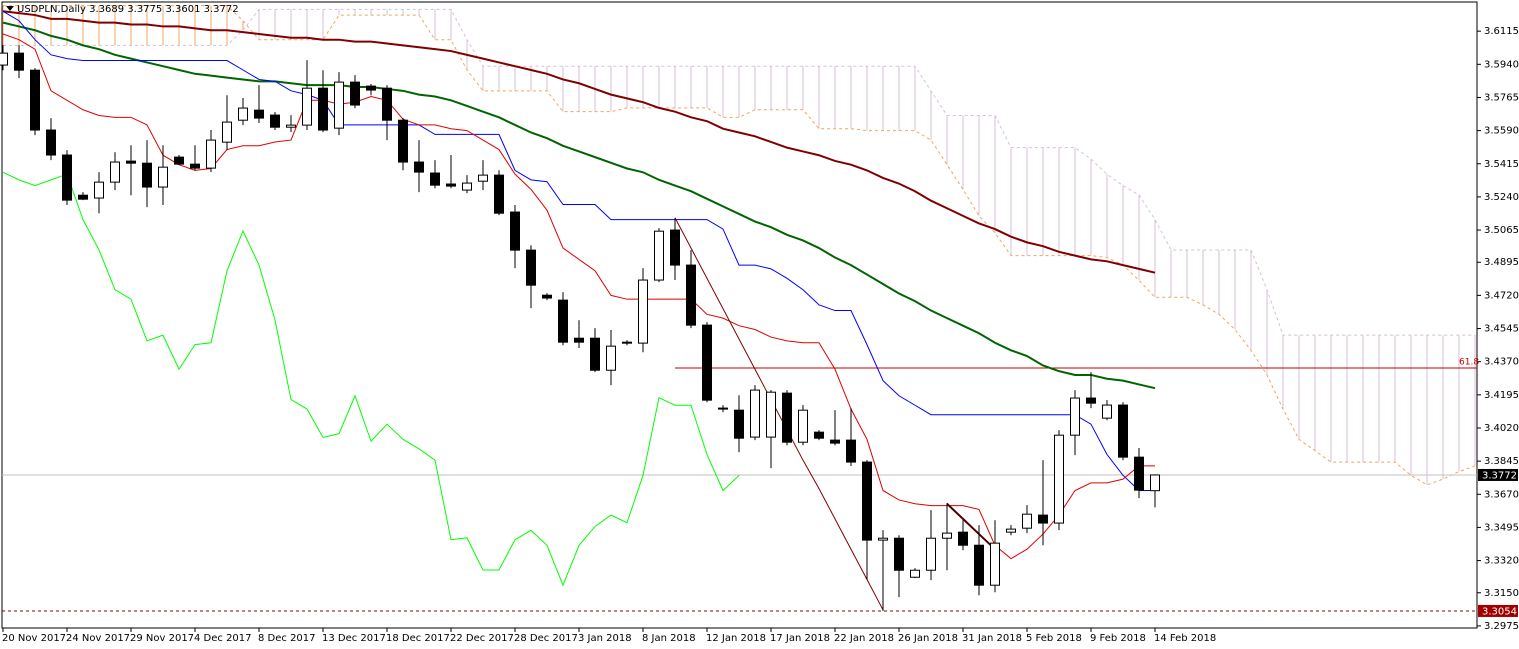 The height and width of the screenshot is (649, 1519). Describe the element at coordinates (1185, 638) in the screenshot. I see `x-tick-label: 14 Feb 2018` at that location.